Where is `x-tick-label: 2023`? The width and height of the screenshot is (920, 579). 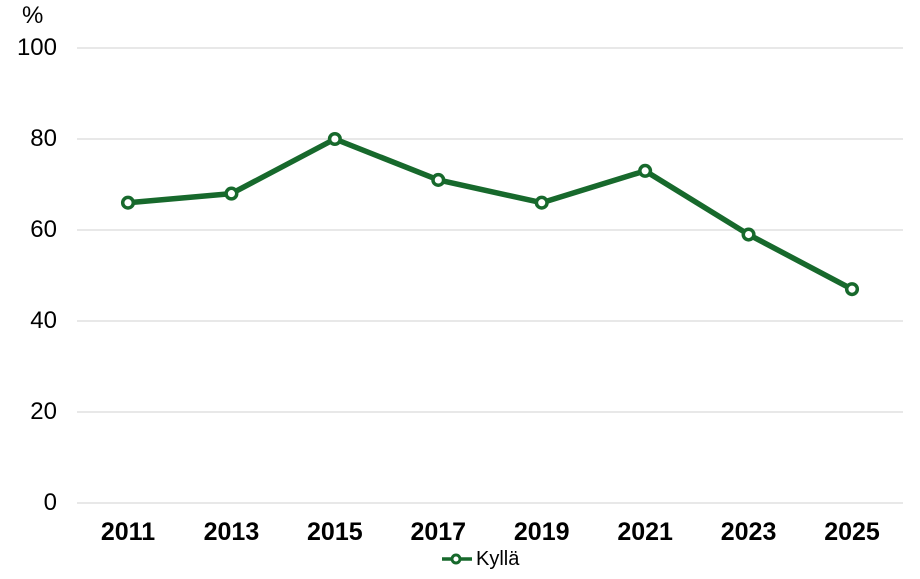 x-tick-label: 2023 is located at coordinates (748, 532).